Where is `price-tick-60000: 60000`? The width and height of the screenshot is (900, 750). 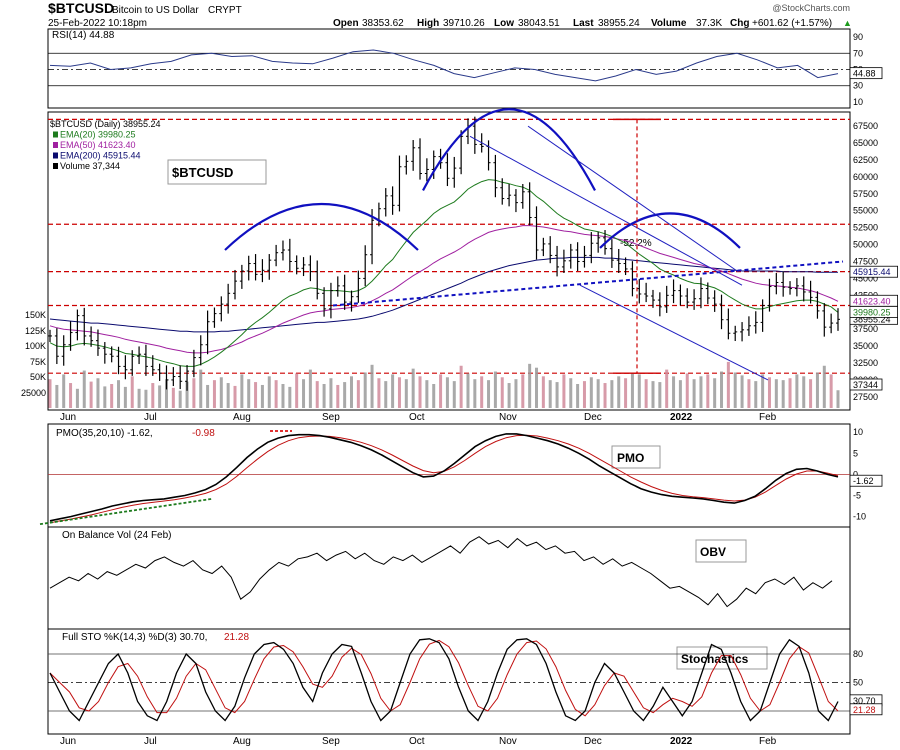
price-tick-60000: 60000 is located at coordinates (865, 177).